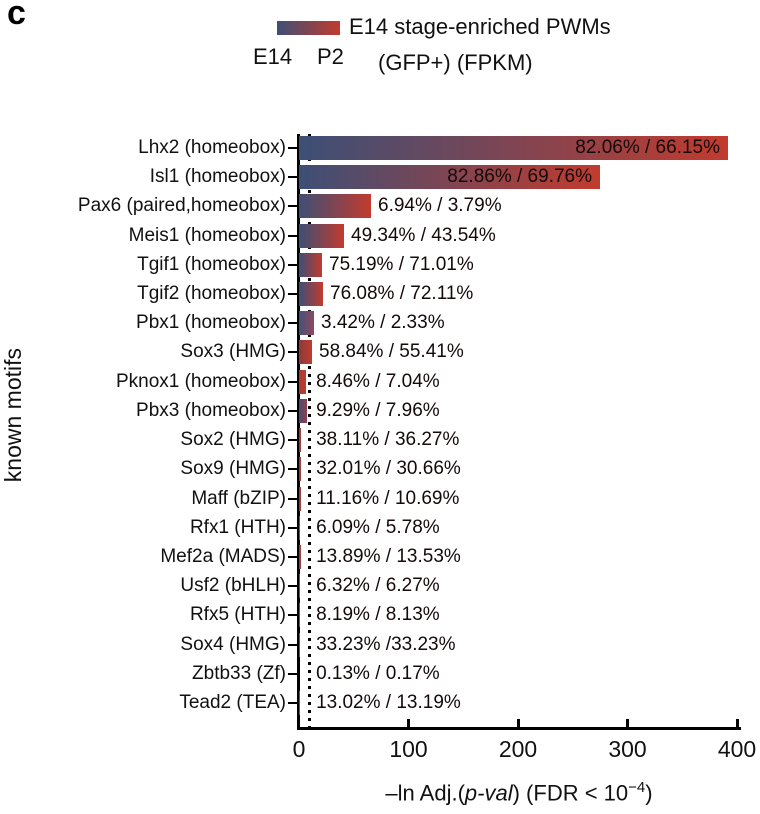 Image resolution: width=760 pixels, height=814 pixels. Describe the element at coordinates (13, 415) in the screenshot. I see `y-axis-title: known motifs` at that location.